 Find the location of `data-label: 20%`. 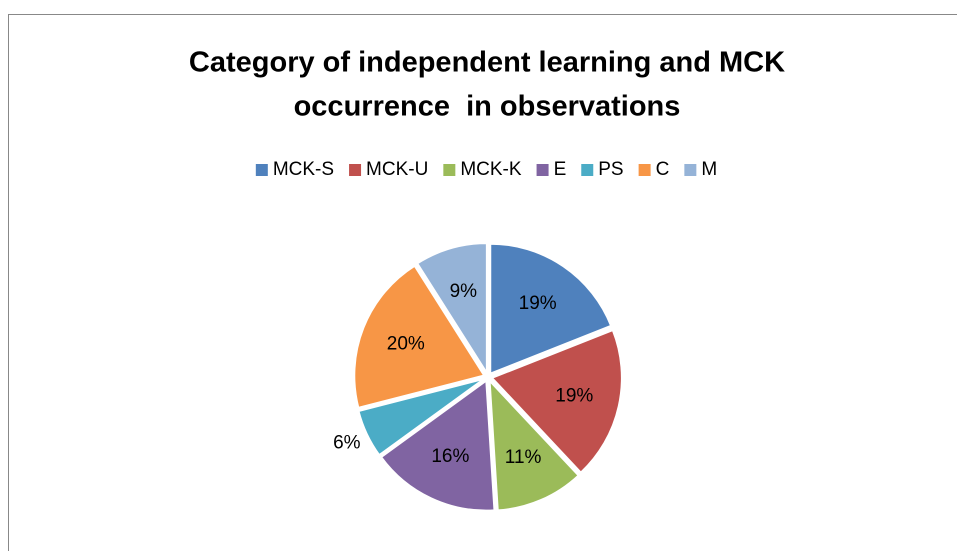

data-label: 20% is located at coordinates (406, 343).